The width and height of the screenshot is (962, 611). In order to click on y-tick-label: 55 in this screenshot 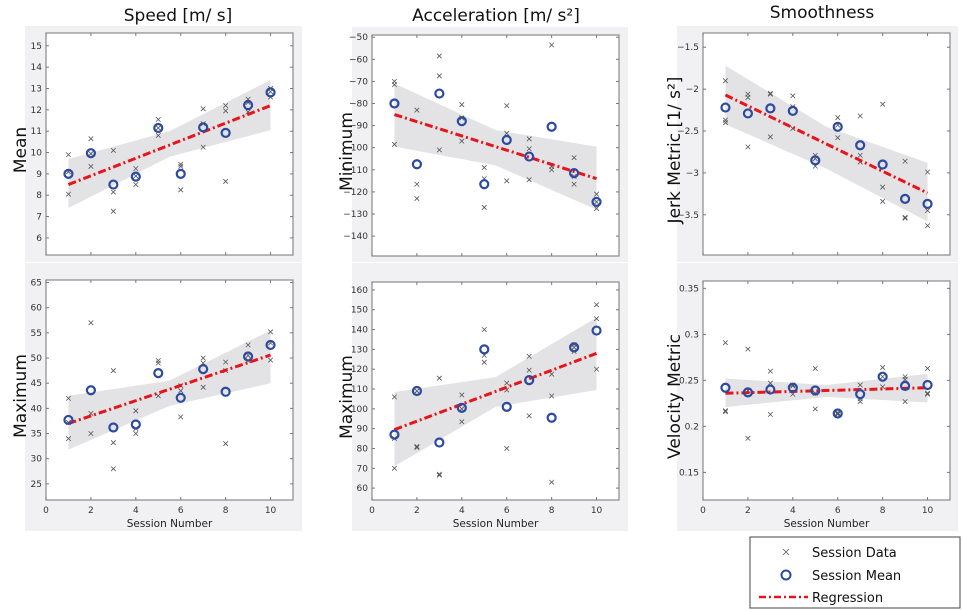, I will do `click(36, 334)`.